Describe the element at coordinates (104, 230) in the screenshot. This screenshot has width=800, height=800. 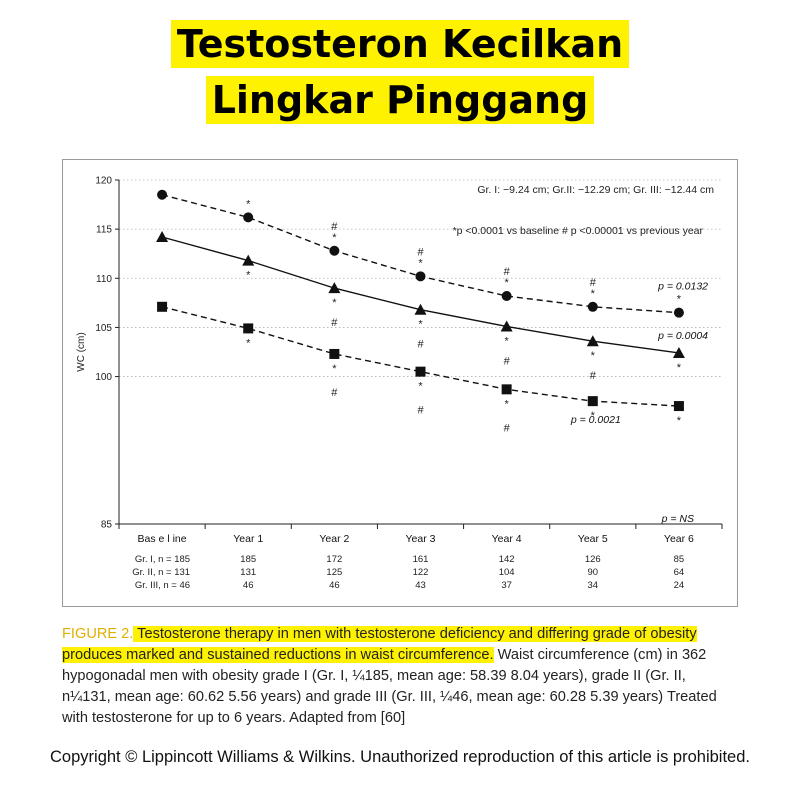
I see `y-tick-label: 115` at that location.